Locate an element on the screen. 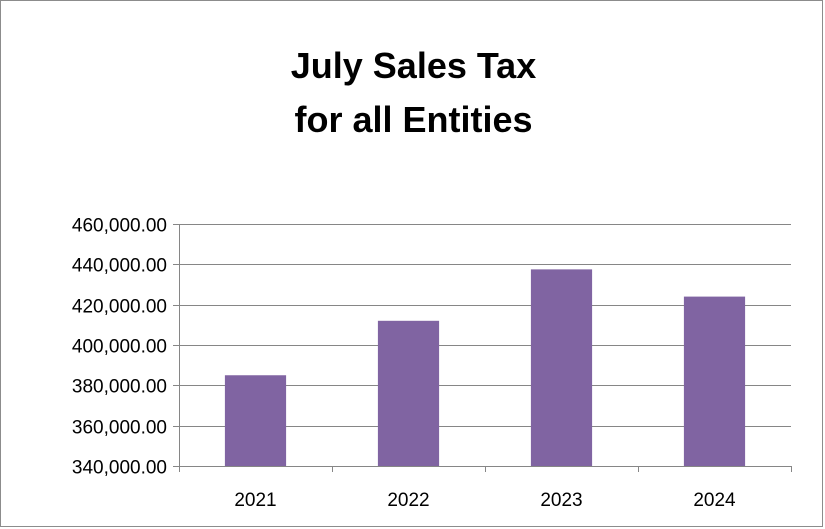 This screenshot has height=529, width=825. x-tick-label: 2021 is located at coordinates (255, 500).